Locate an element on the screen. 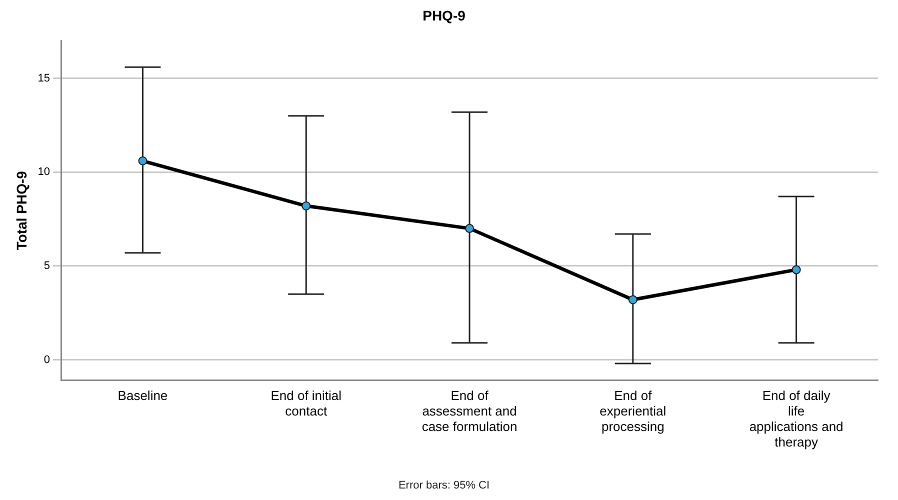 The height and width of the screenshot is (500, 898). x-tick-label: Baseline is located at coordinates (143, 395).